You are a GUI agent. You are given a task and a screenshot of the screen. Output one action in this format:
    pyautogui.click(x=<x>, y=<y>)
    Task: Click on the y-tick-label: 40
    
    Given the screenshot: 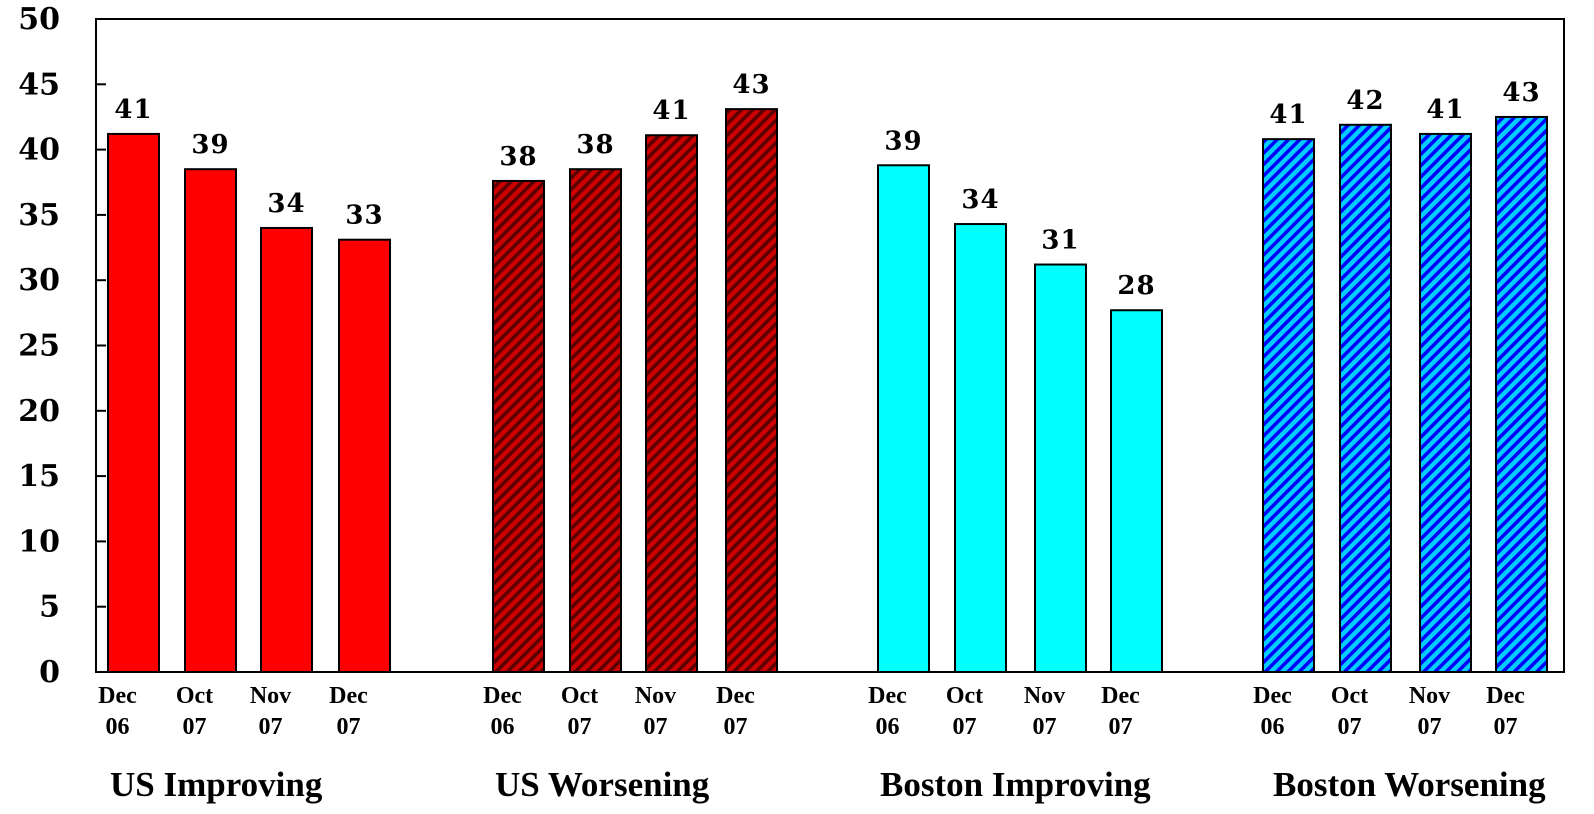 What is the action you would take?
    pyautogui.click(x=39, y=150)
    